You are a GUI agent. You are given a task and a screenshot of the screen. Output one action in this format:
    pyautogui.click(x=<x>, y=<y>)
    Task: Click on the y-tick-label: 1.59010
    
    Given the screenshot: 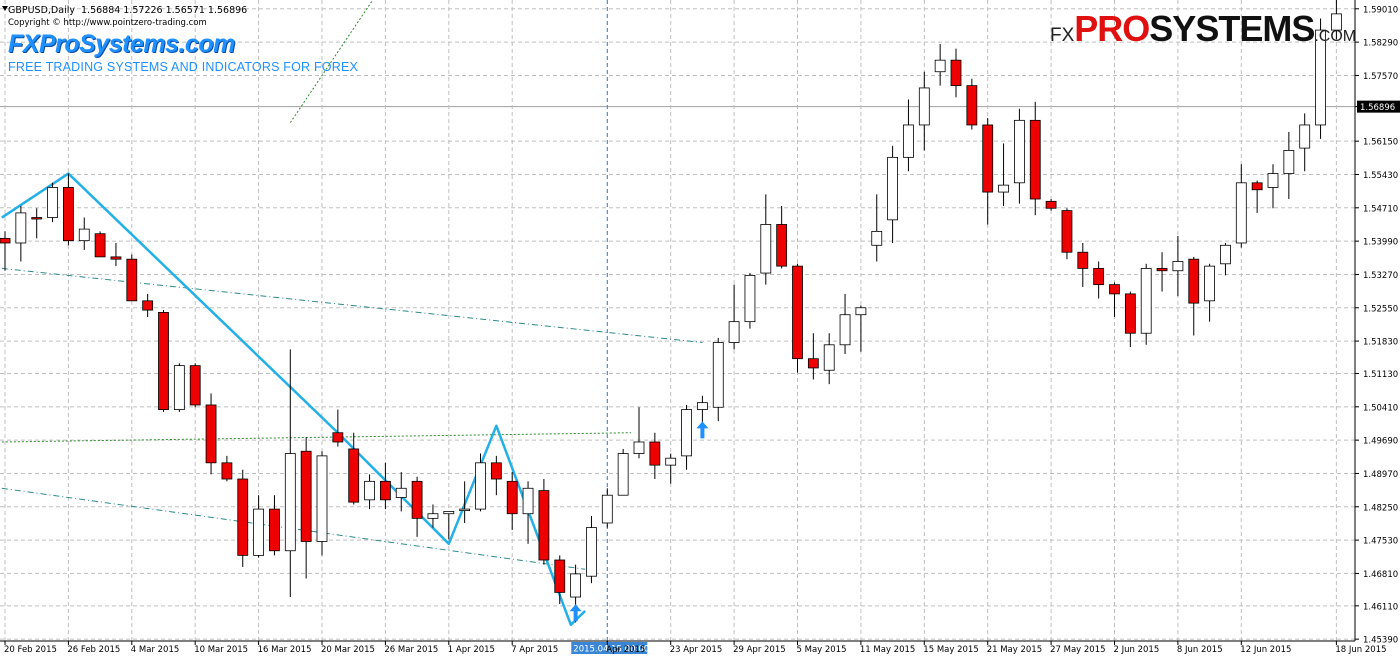 What is the action you would take?
    pyautogui.click(x=1380, y=10)
    